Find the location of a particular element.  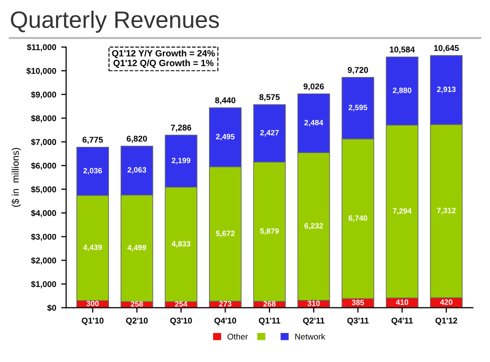

annotation: Q1'12 Y/Y Growth = 24% Q1'12 Q/Q Growth = 1% is located at coordinates (163, 59).